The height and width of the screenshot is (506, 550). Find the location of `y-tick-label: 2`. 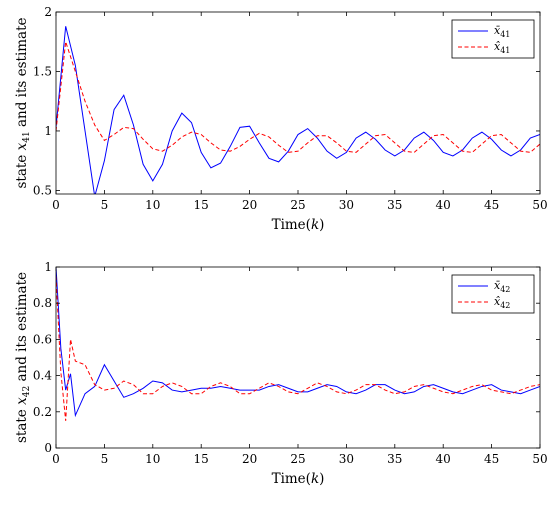

y-tick-label: 2 is located at coordinates (48, 12).